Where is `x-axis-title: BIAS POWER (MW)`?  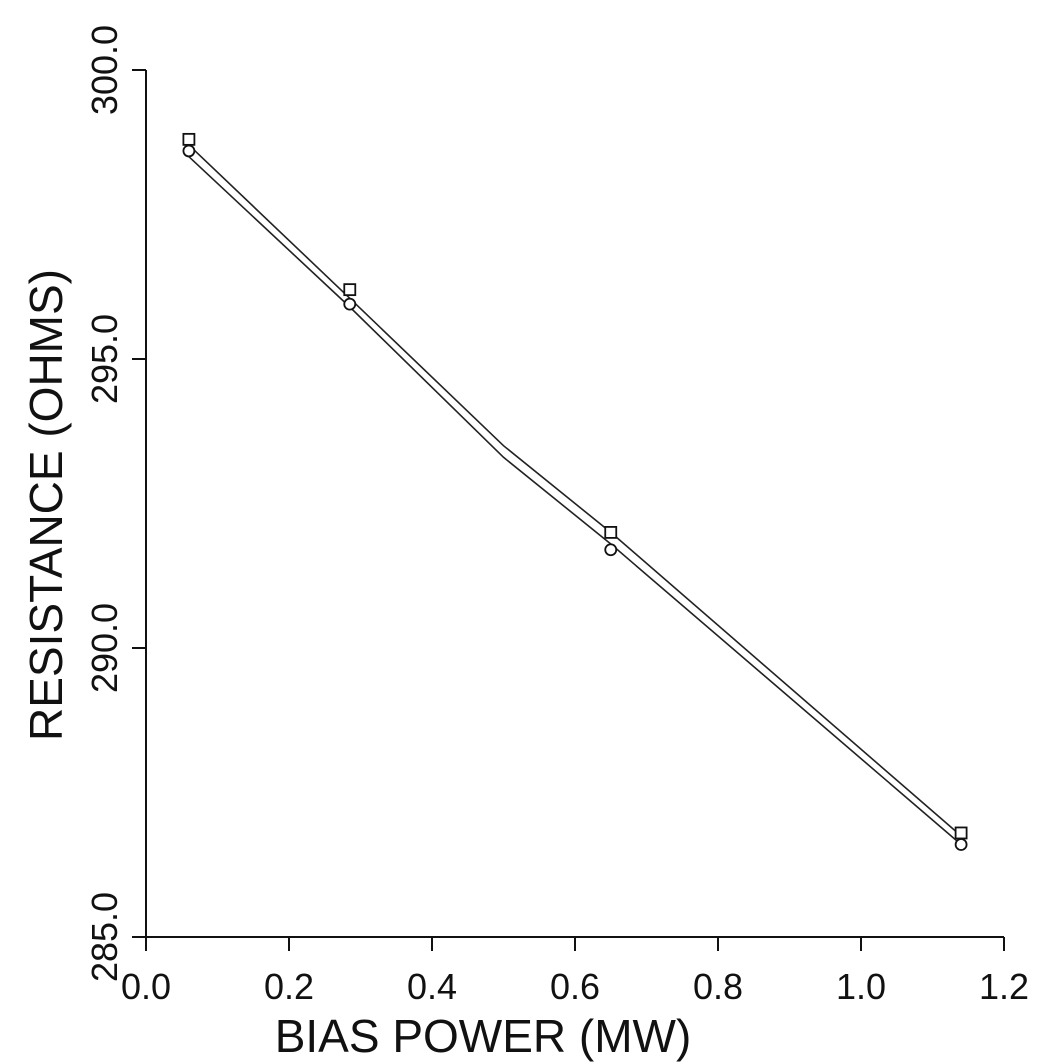
x-axis-title: BIAS POWER (MW) is located at coordinates (483, 1036).